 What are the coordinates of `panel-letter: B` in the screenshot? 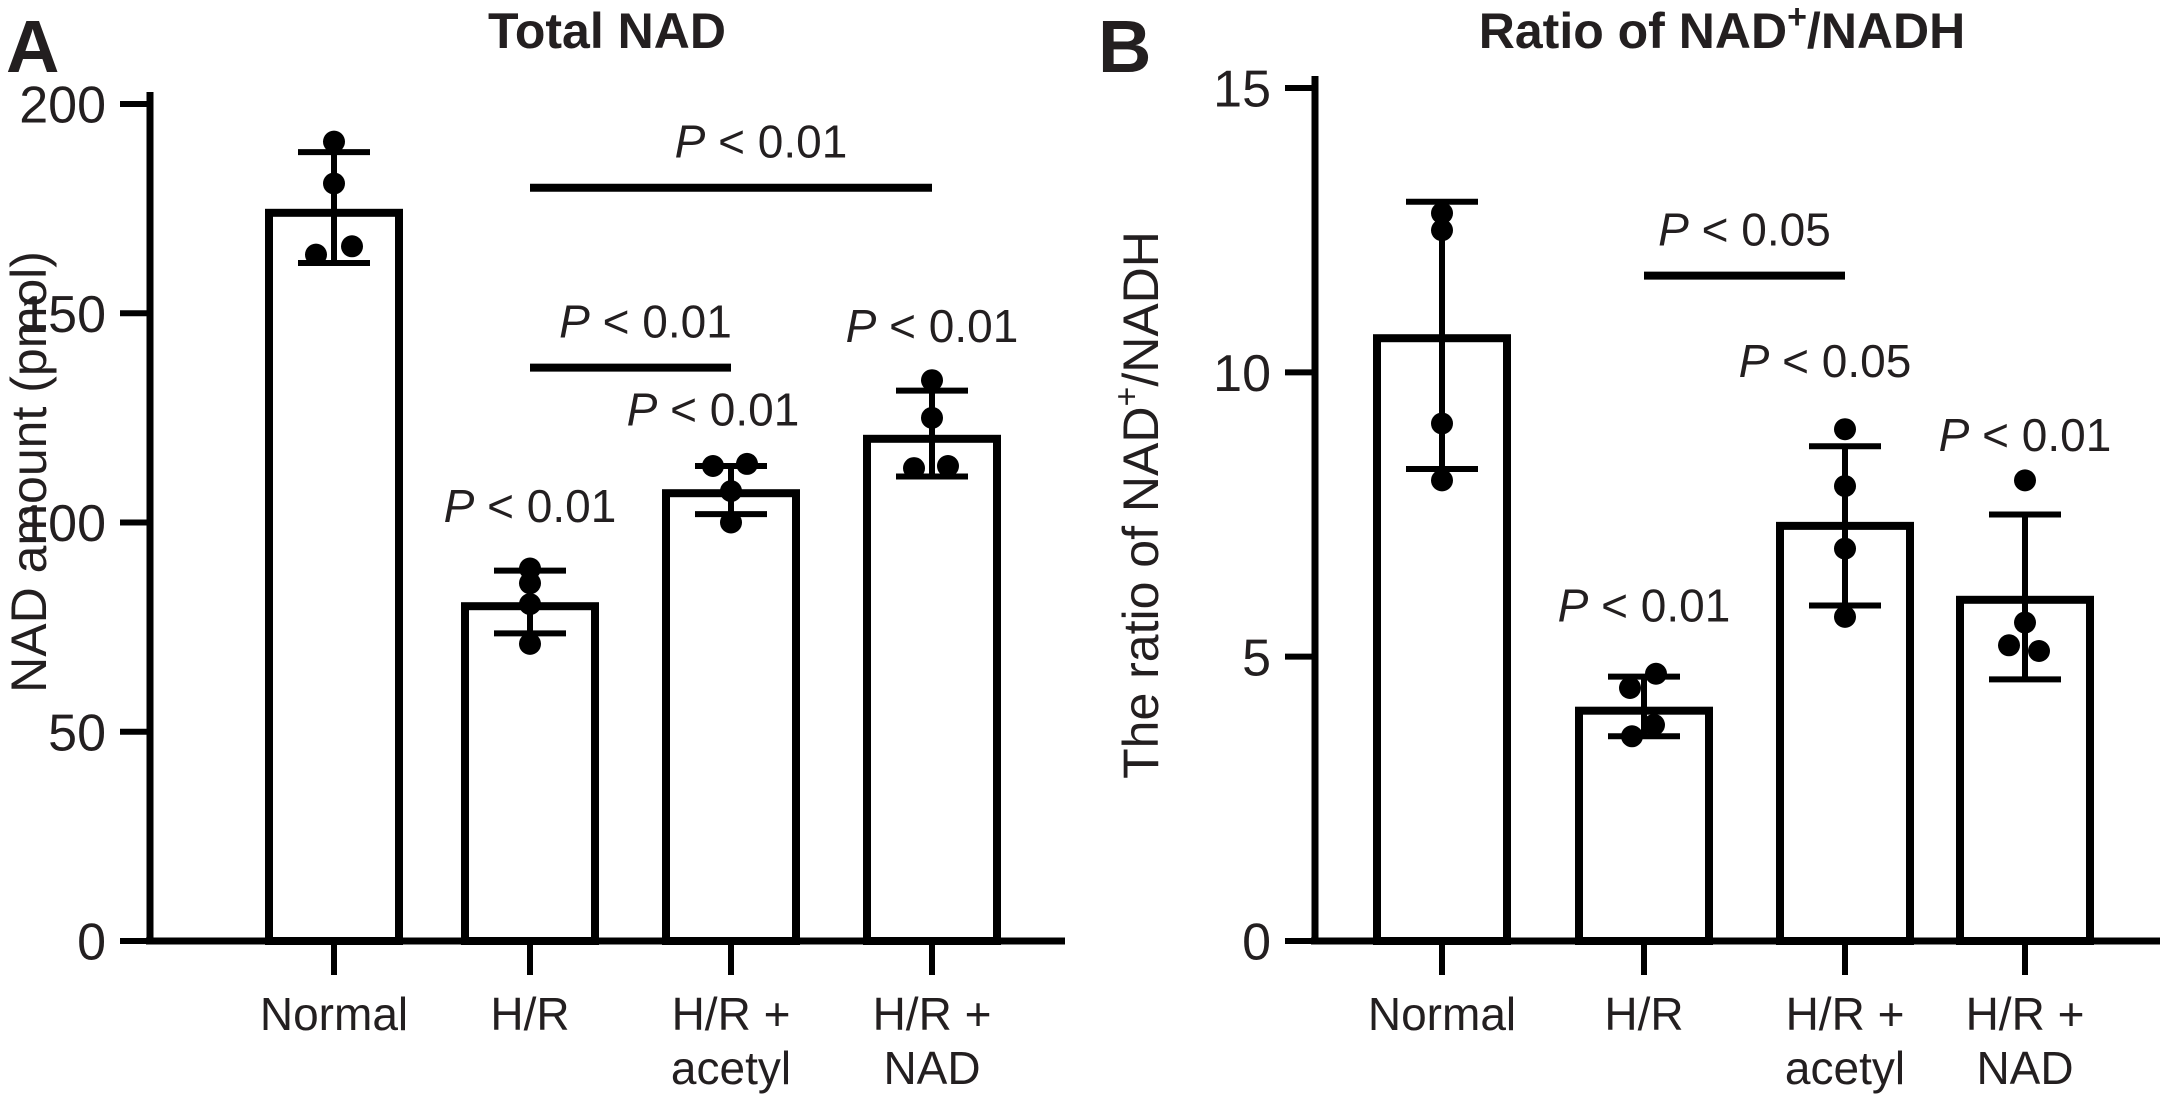 It's located at (1124, 46).